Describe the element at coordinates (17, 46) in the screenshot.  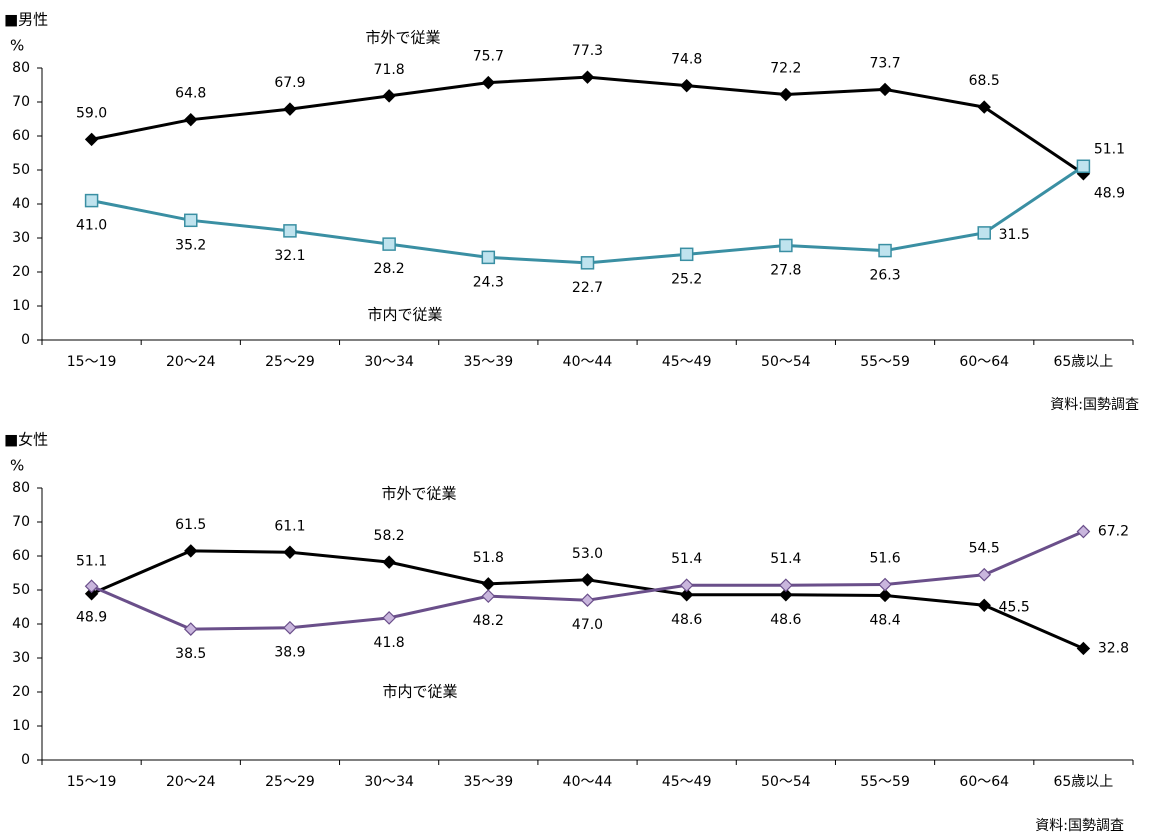
I see `y-axis-unit: %` at that location.